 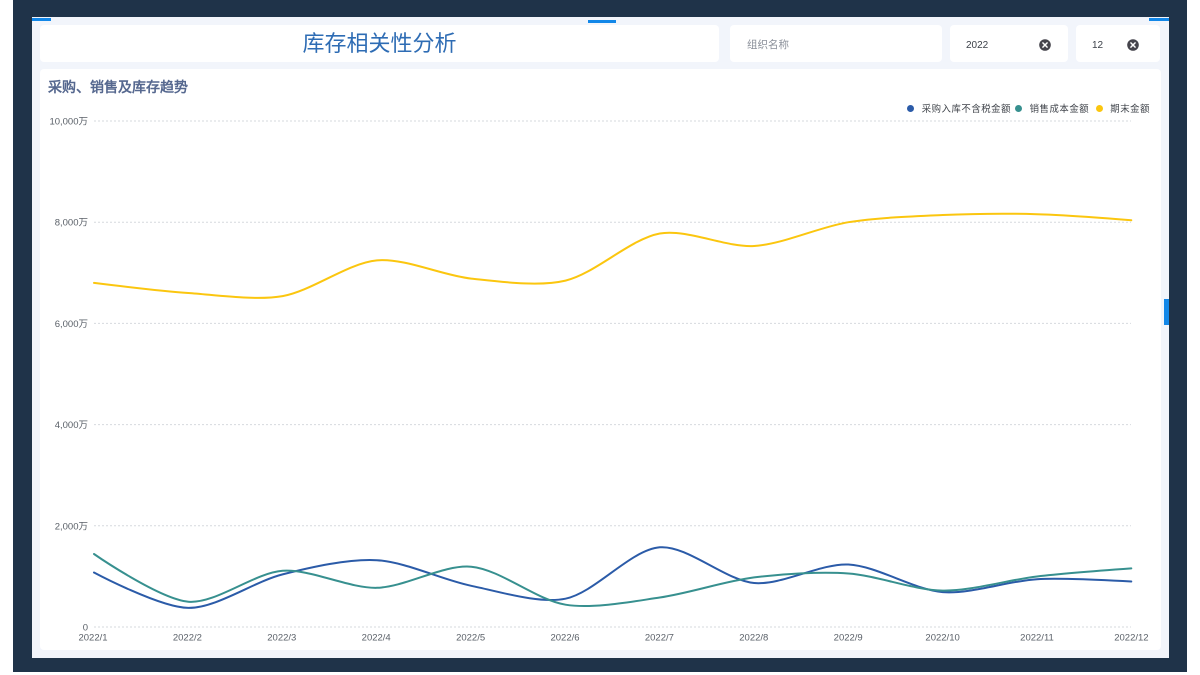 I want to click on svg-text: 6,000万, so click(x=71, y=324).